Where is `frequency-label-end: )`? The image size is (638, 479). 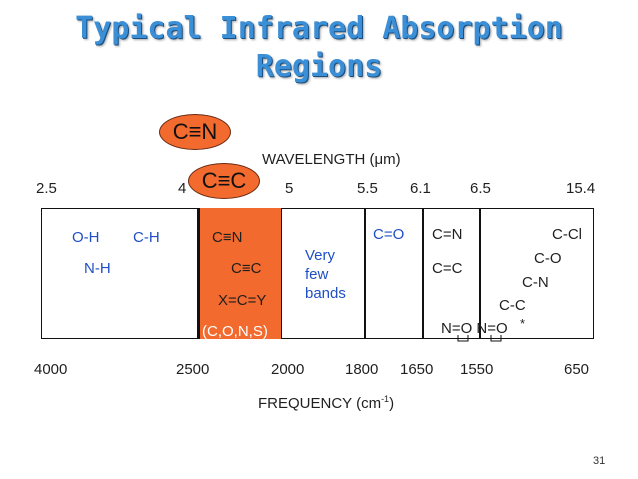 frequency-label-end: ) is located at coordinates (392, 403).